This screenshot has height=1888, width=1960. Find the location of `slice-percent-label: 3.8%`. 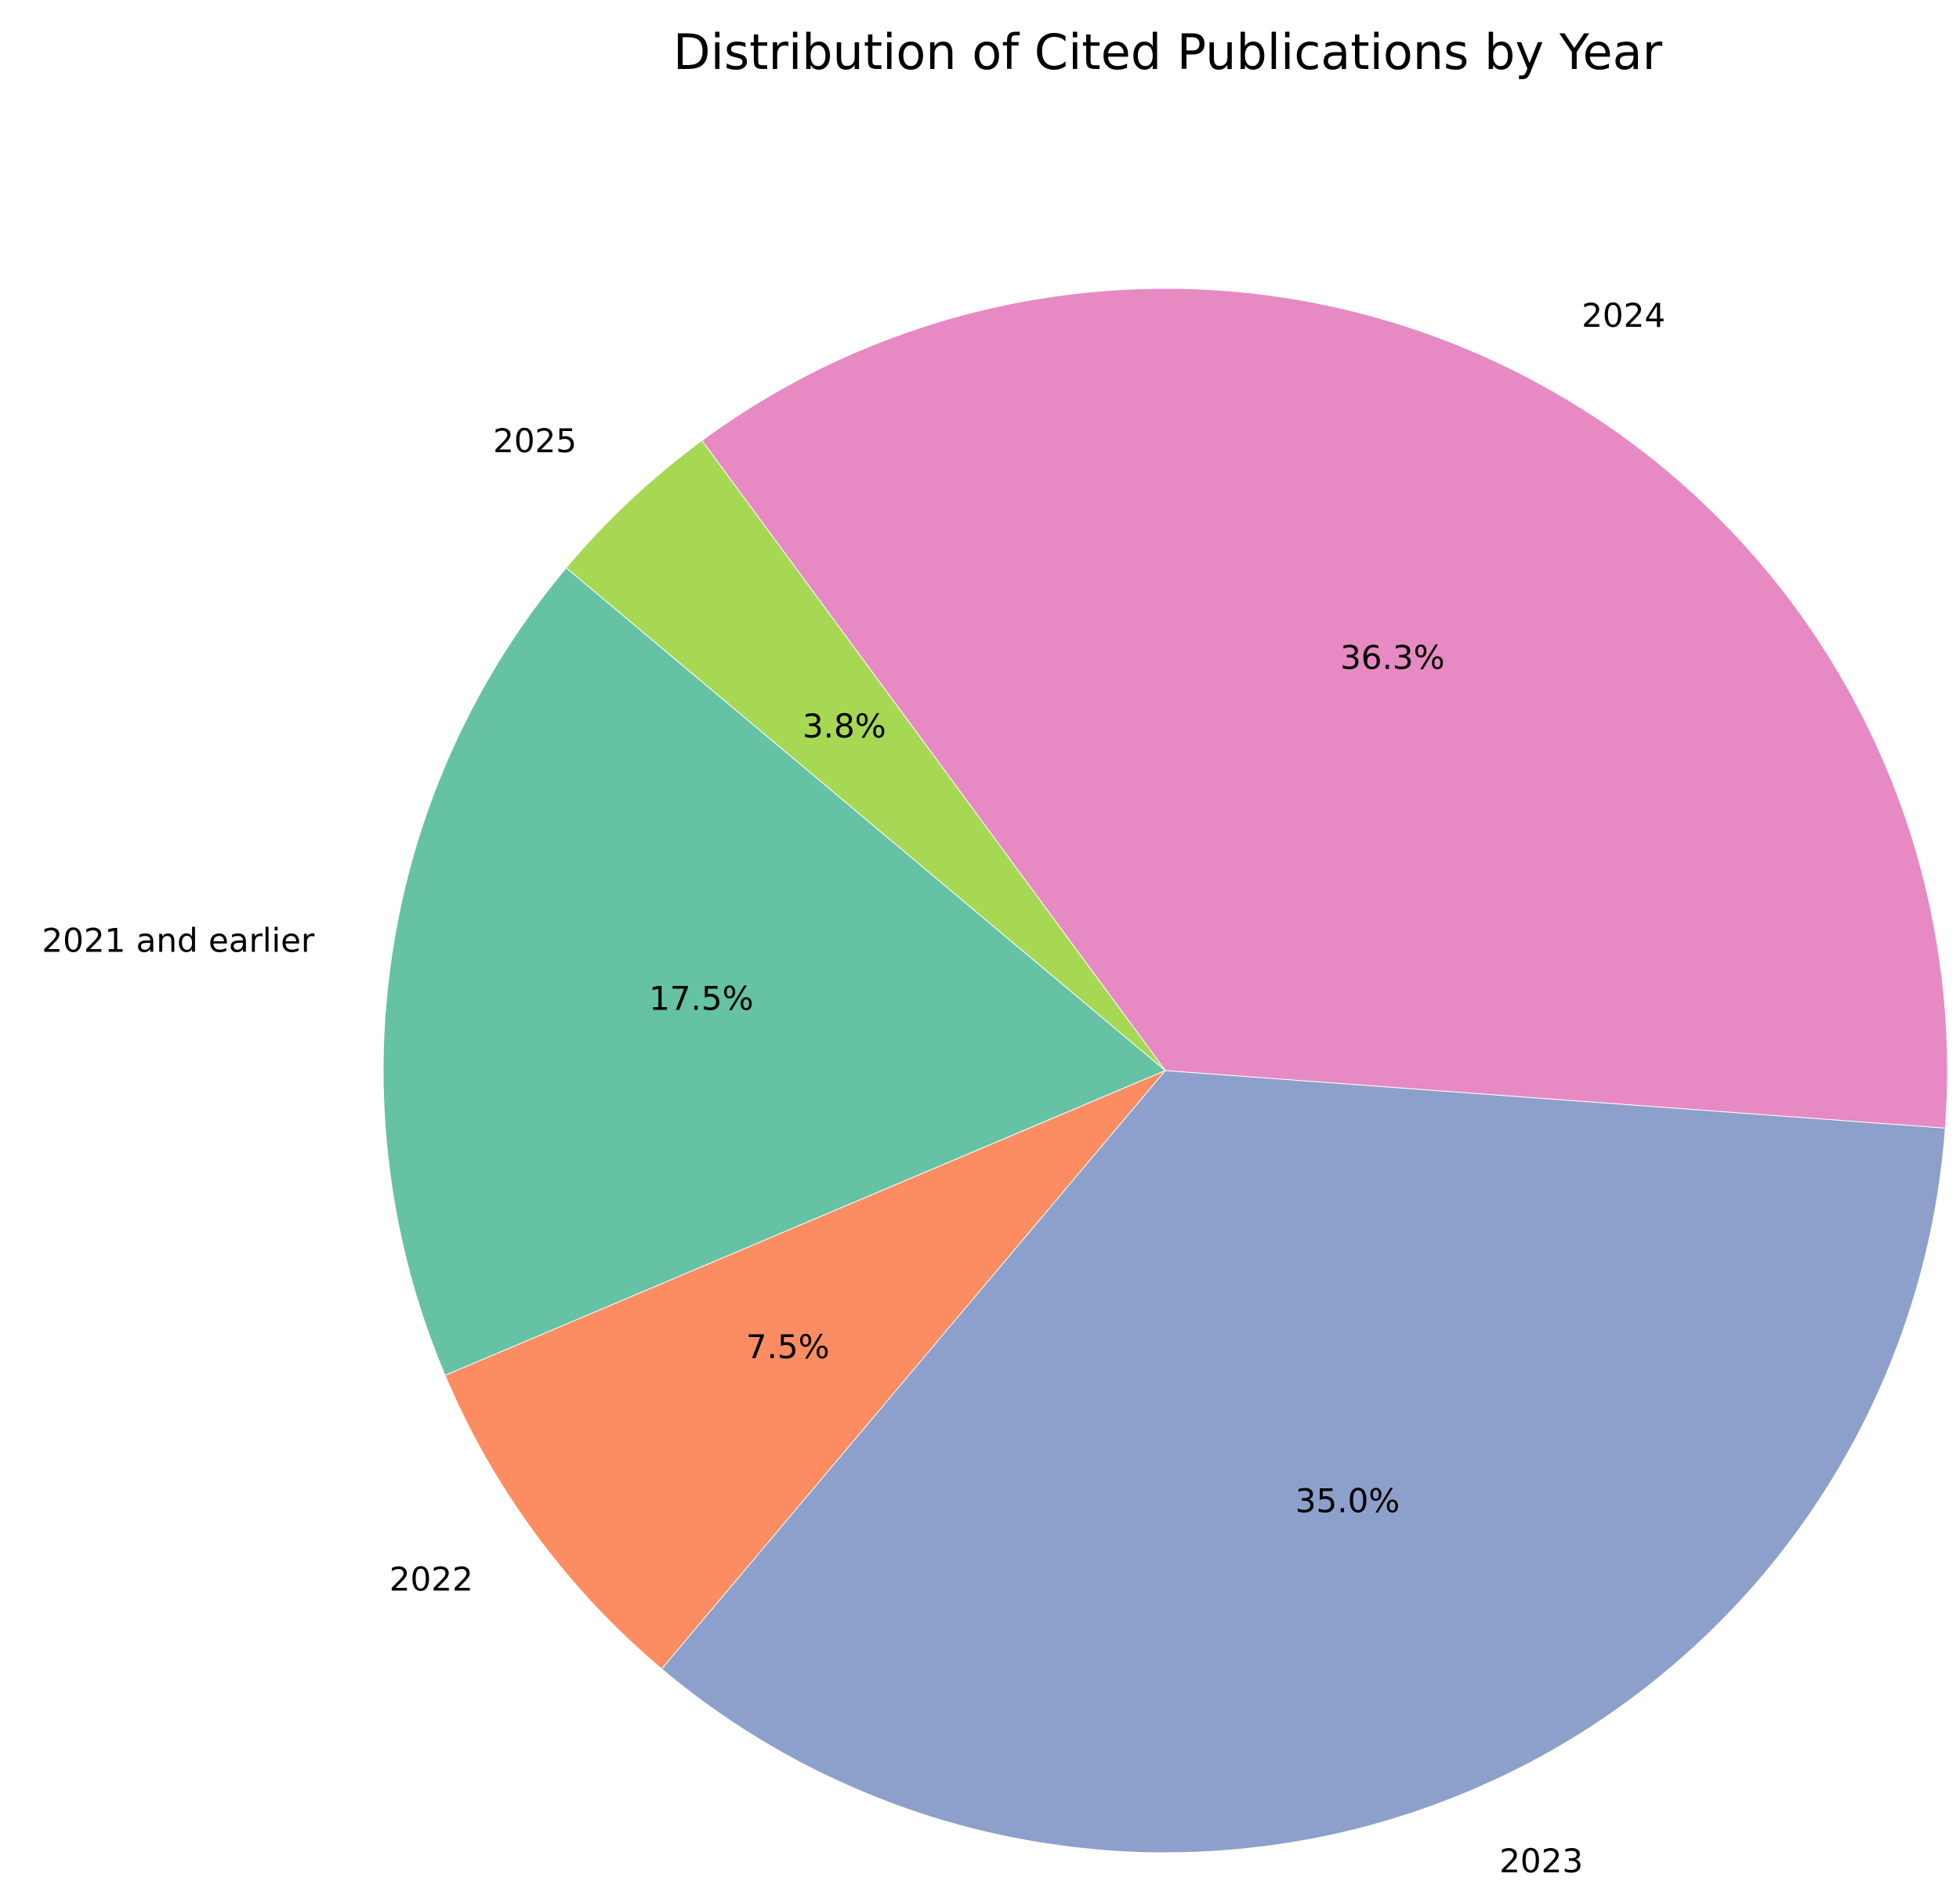

slice-percent-label: 3.8% is located at coordinates (844, 726).